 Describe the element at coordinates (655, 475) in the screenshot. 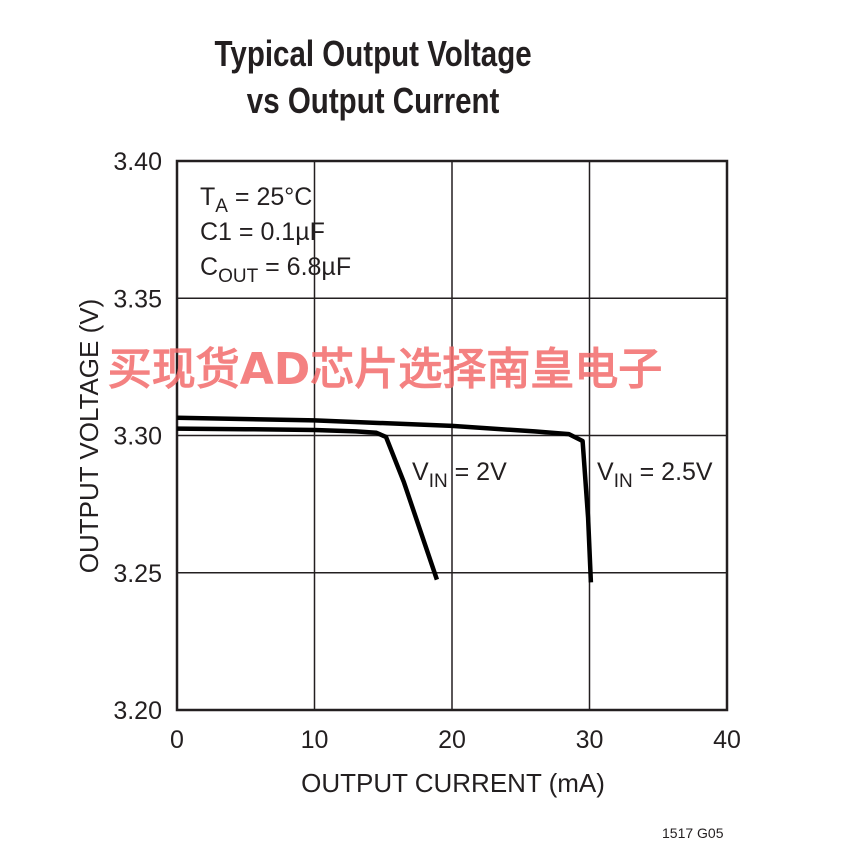

I see `series-label-vin-2-5v: VIN = 2.5V` at that location.